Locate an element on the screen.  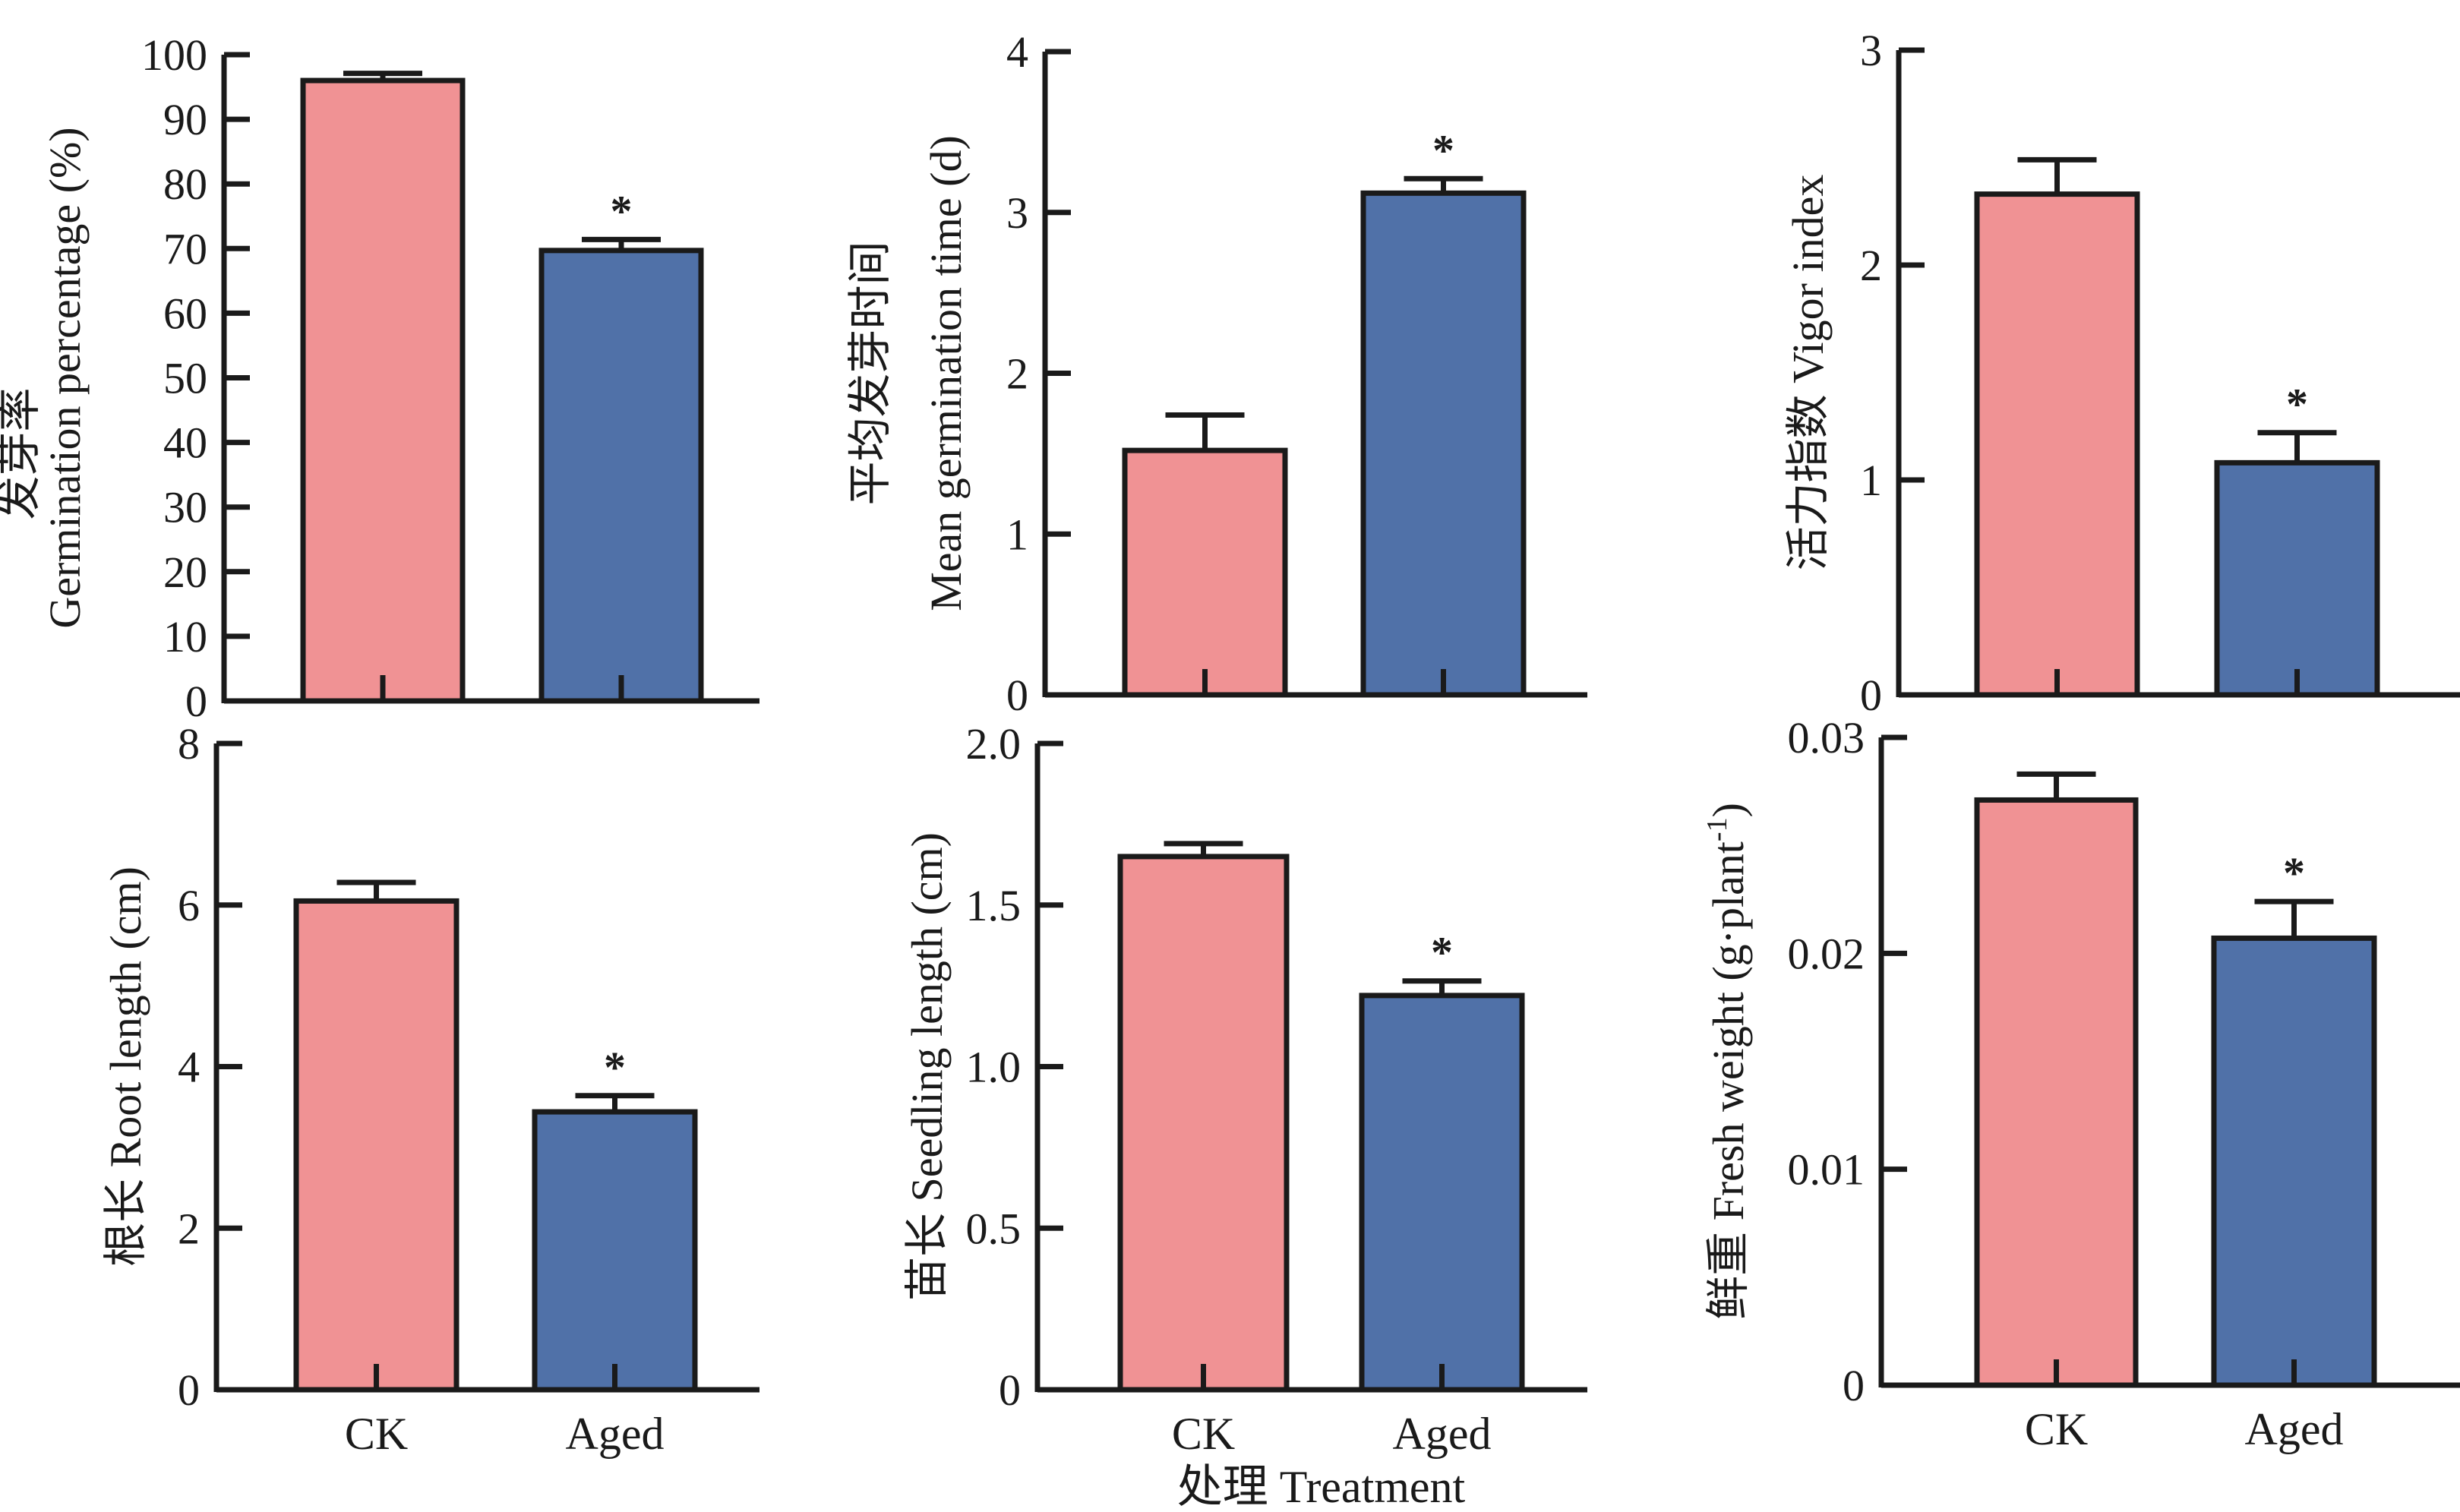
y-tick-label: 30 is located at coordinates (185, 508).